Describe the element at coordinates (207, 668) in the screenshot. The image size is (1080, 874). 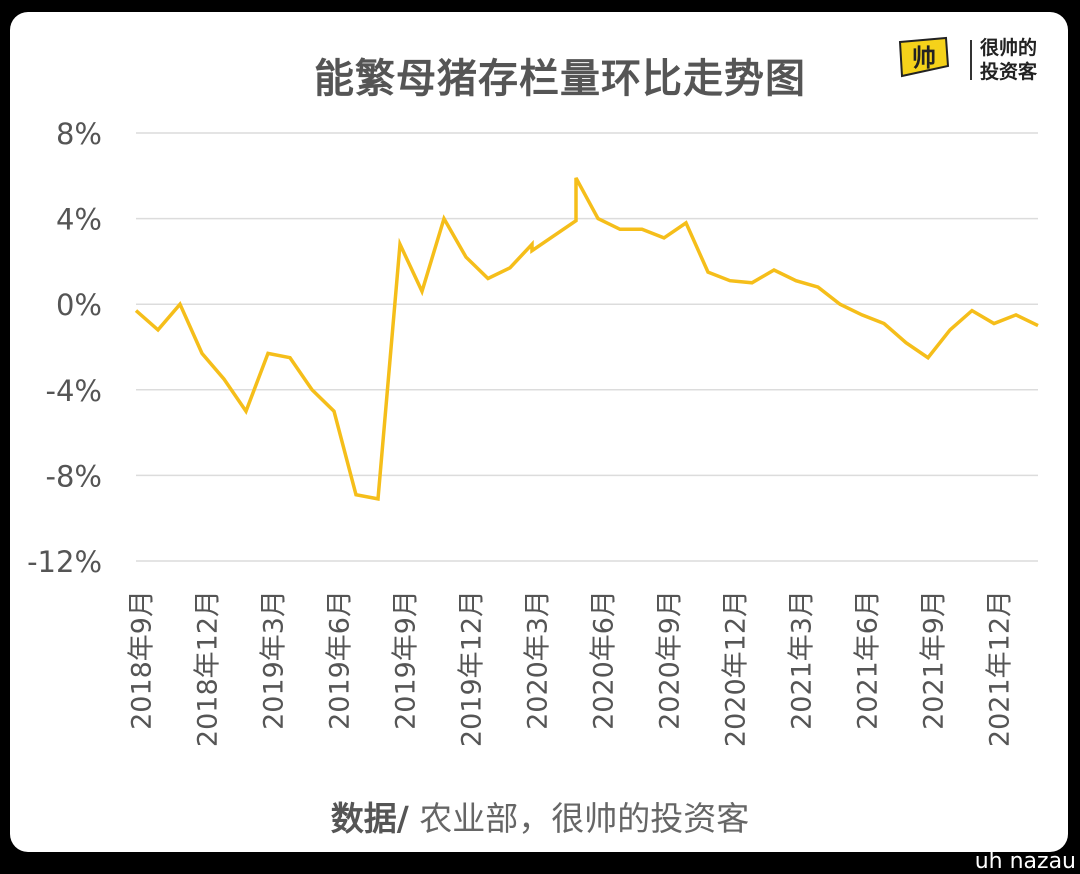
I see `x-tick-label: 2018年12月` at that location.